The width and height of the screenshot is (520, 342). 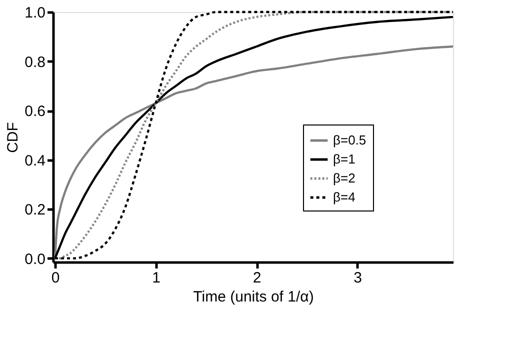 What do you see at coordinates (35, 259) in the screenshot?
I see `y-tick-label: 0.0` at bounding box center [35, 259].